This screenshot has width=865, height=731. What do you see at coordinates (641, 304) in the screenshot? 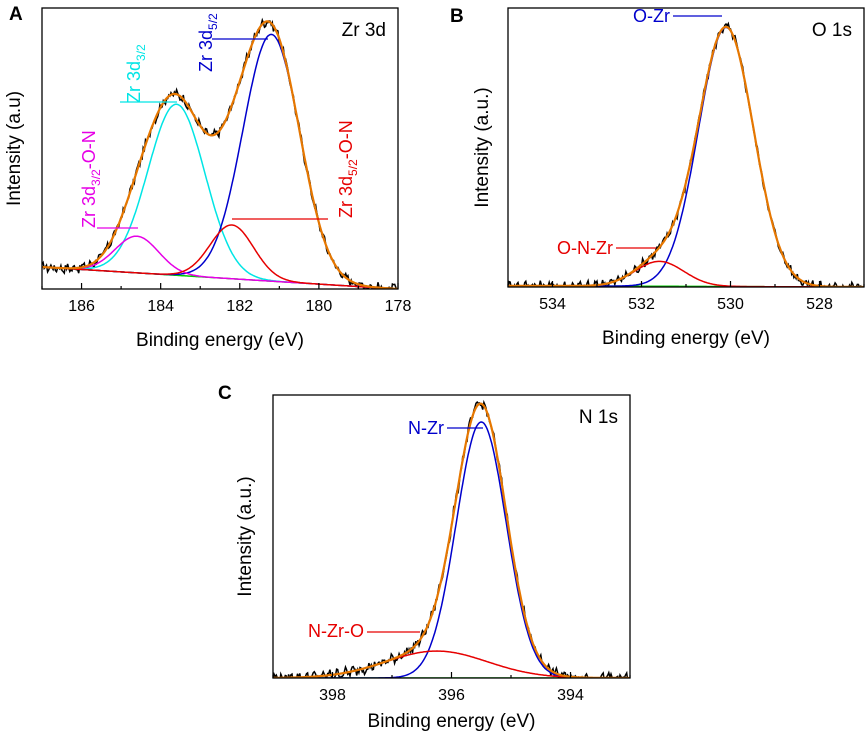
I see `x-tick-label: 532` at bounding box center [641, 304].